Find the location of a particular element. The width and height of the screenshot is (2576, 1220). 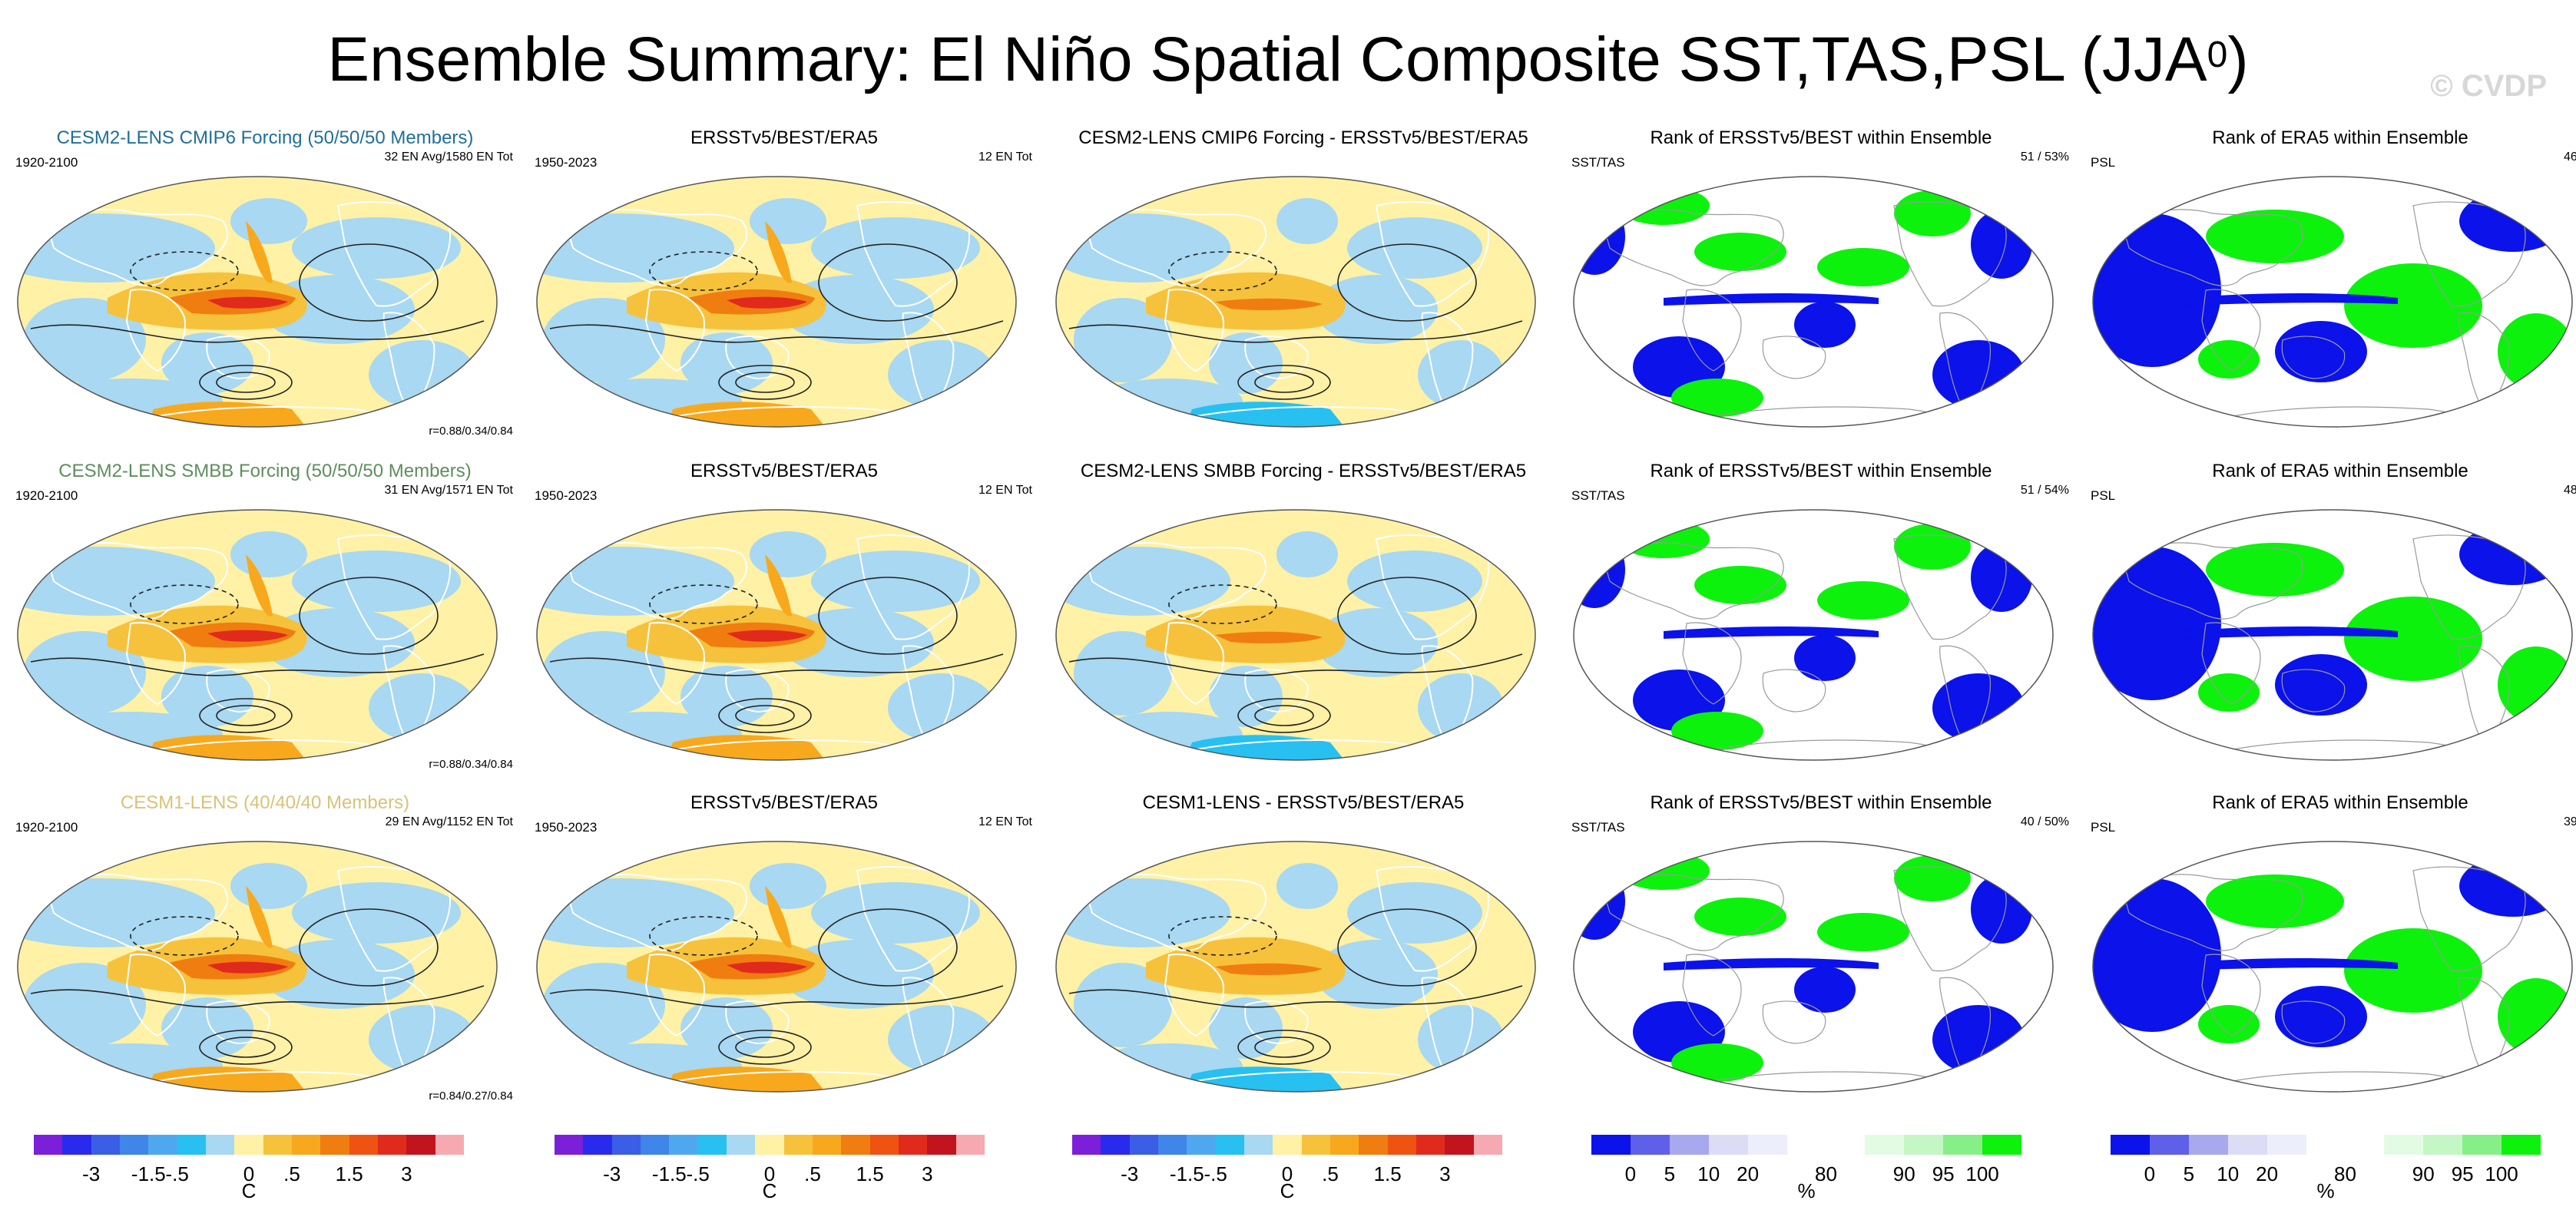

map-panel-obs-row1: ERSSTv5/BEST/ERA5 1950-2023 12 EN Tot is located at coordinates (784, 285).